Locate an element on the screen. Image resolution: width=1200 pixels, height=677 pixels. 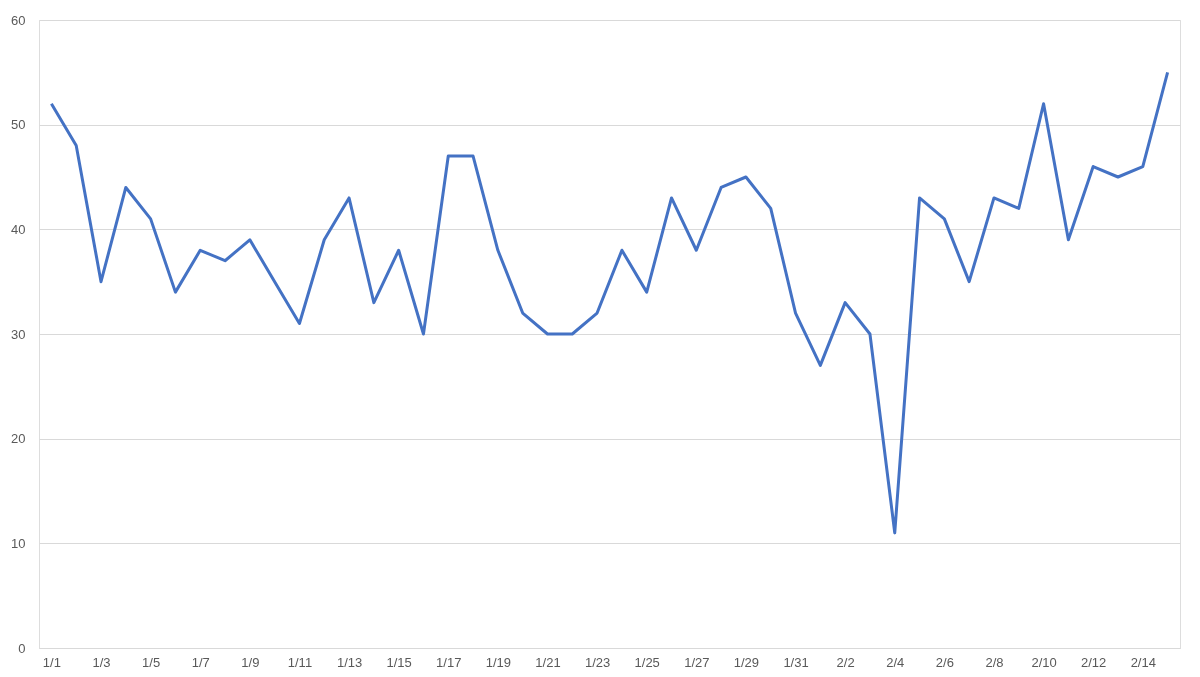
x-tick-label: 1/7 is located at coordinates (200, 662).